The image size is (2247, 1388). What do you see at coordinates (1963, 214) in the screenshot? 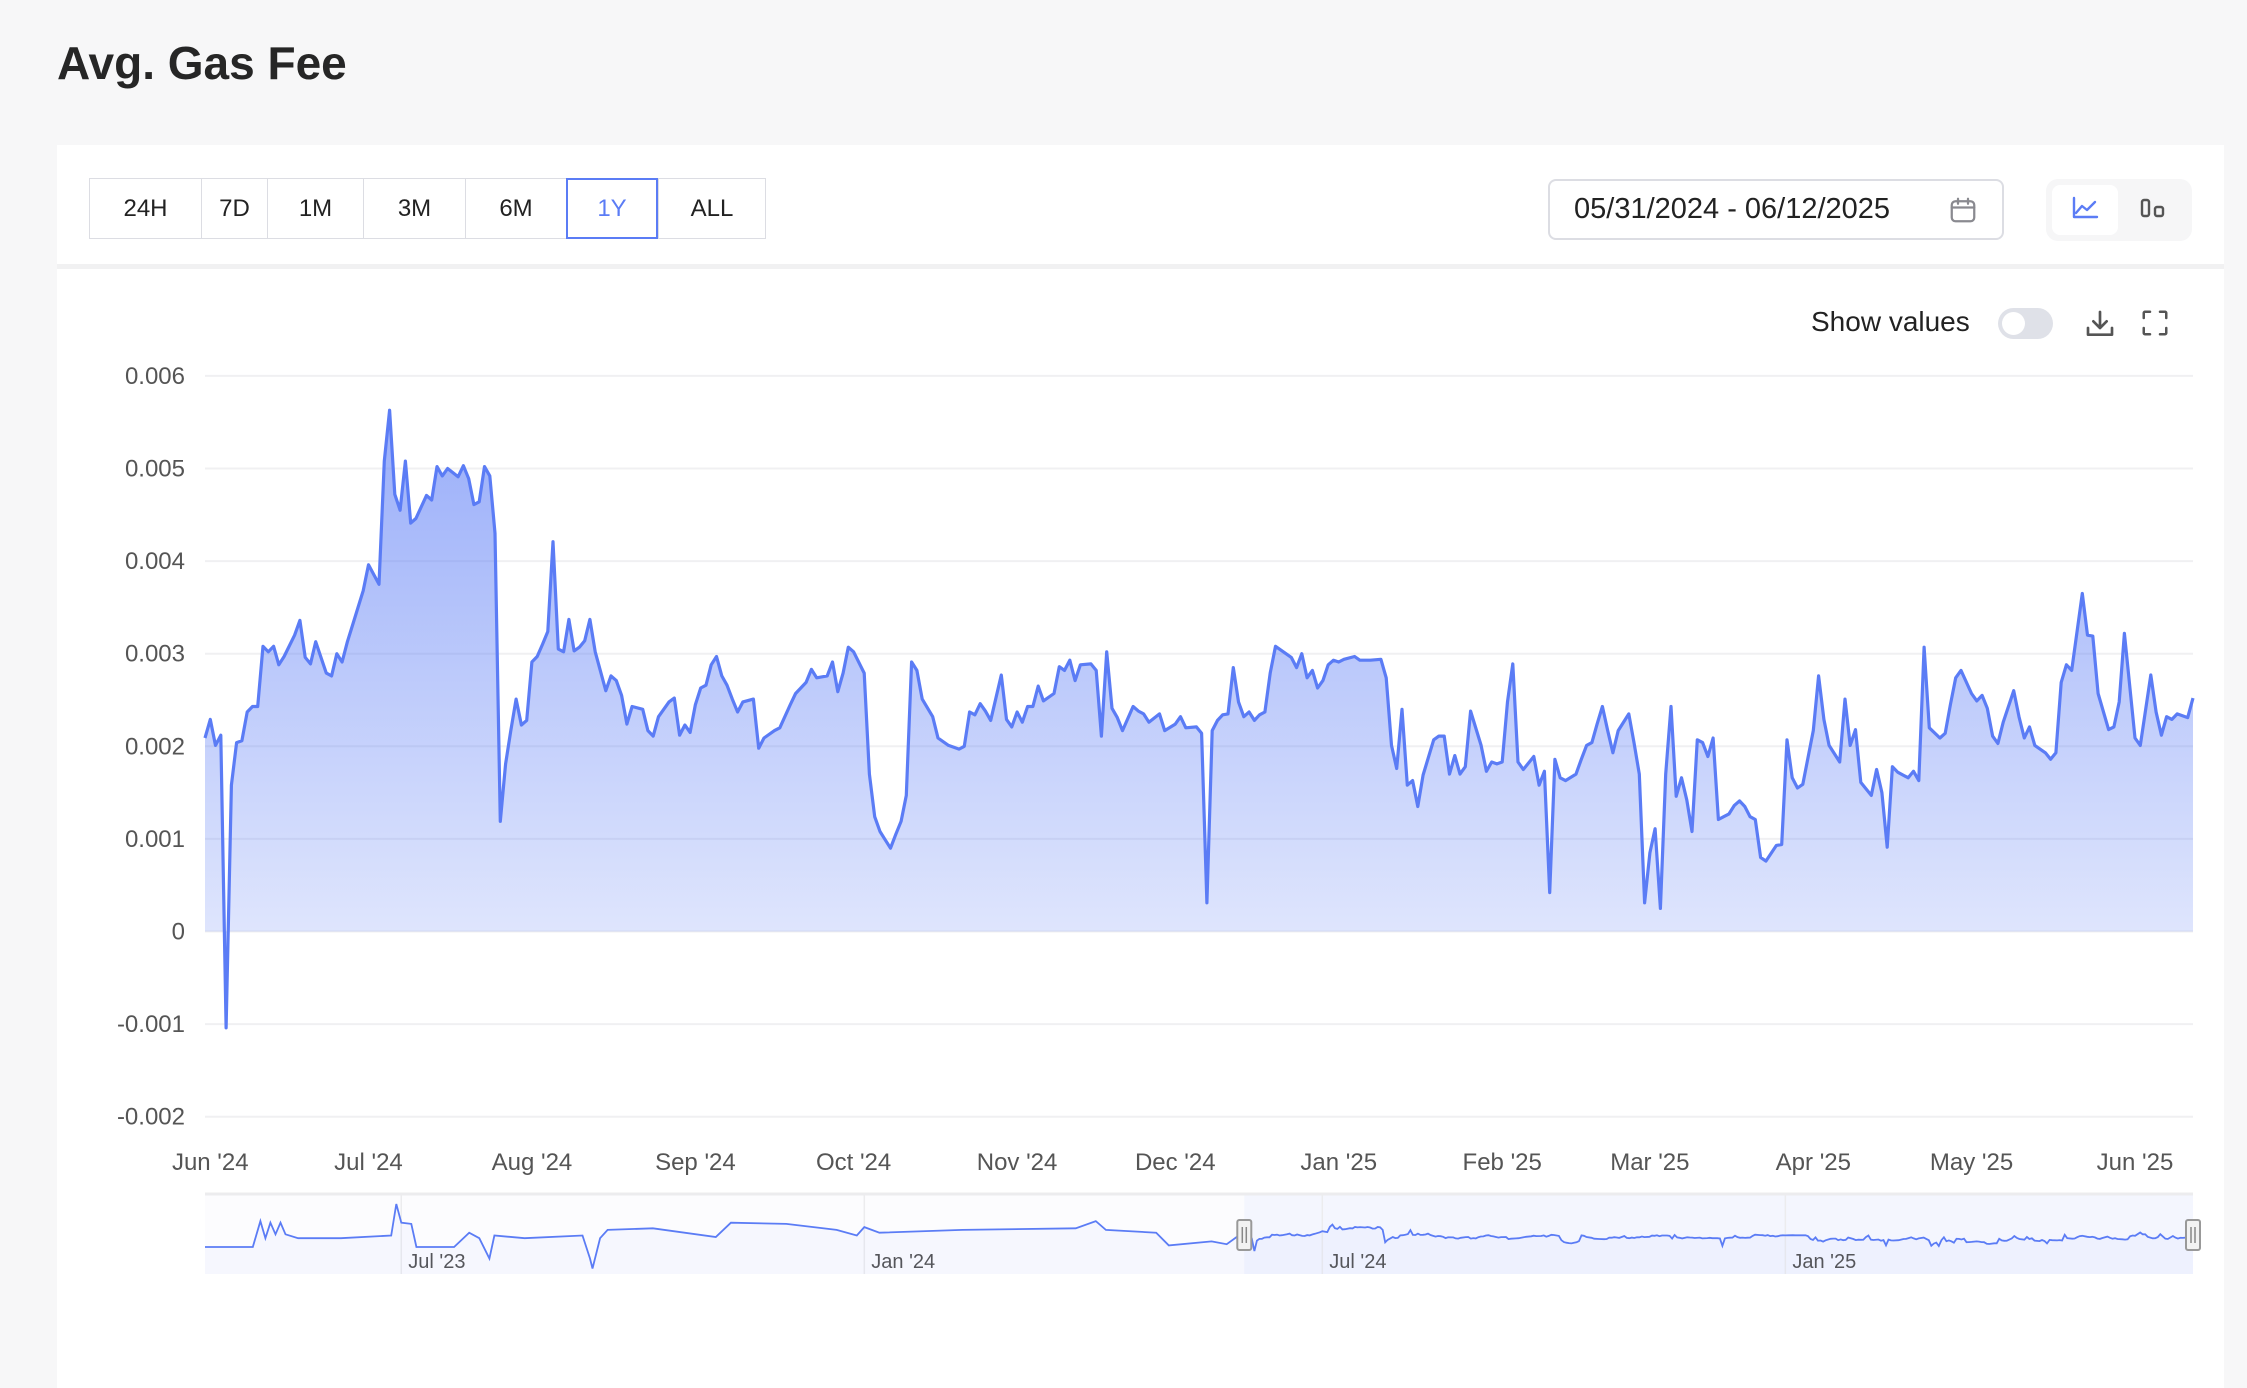
I see `calendar-icon` at bounding box center [1963, 214].